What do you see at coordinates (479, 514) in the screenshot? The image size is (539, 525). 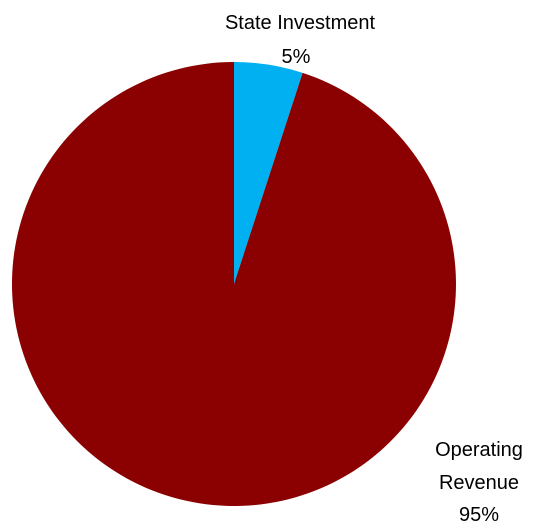 I see `slice-value-operating-revenue: 95%` at bounding box center [479, 514].